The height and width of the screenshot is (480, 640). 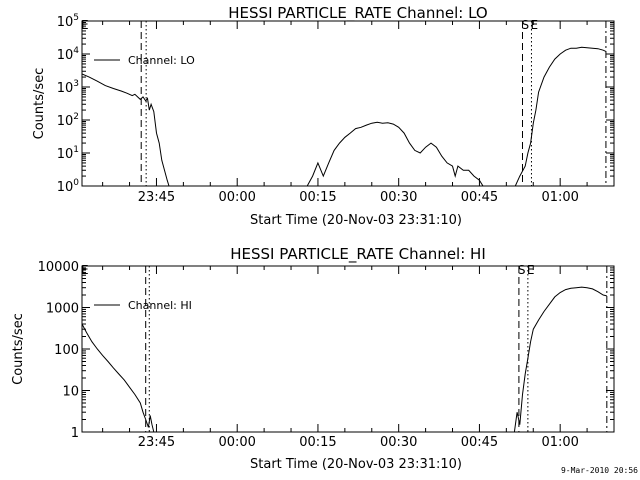 I want to click on y-tick-label: 1000, so click(x=62, y=309).